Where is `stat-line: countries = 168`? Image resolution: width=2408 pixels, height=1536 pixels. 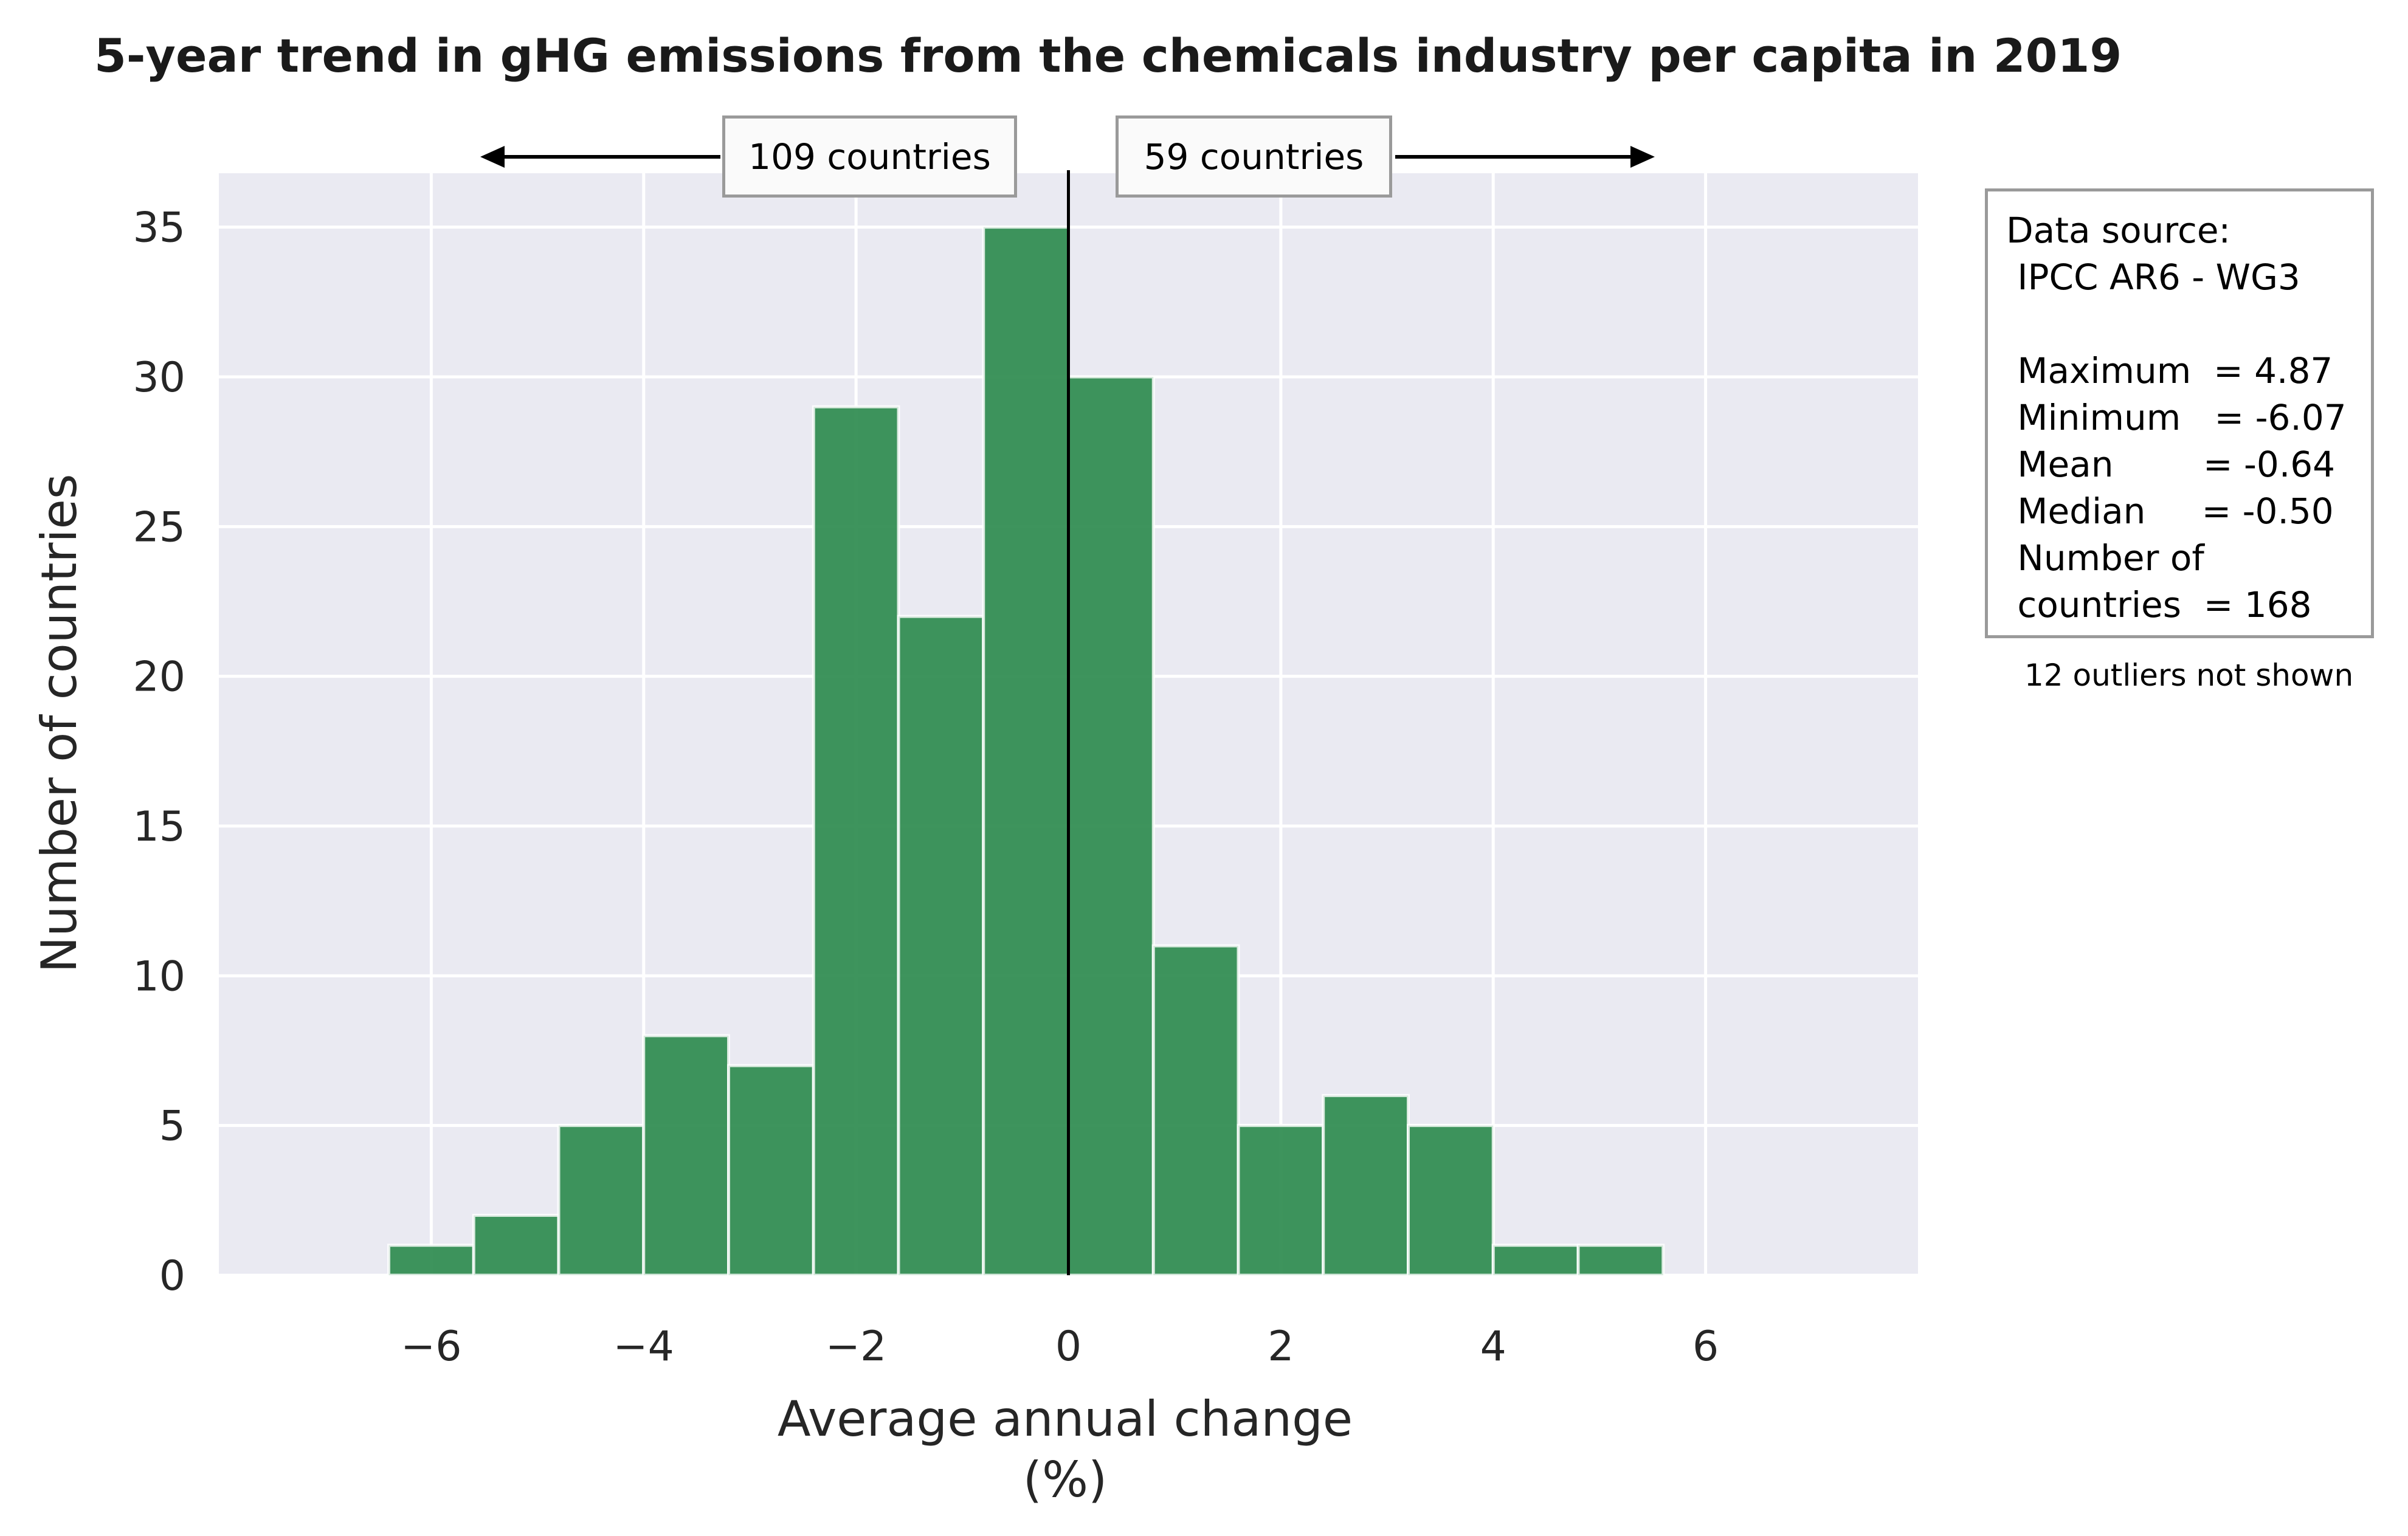 stat-line: countries = 168 is located at coordinates (2159, 604).